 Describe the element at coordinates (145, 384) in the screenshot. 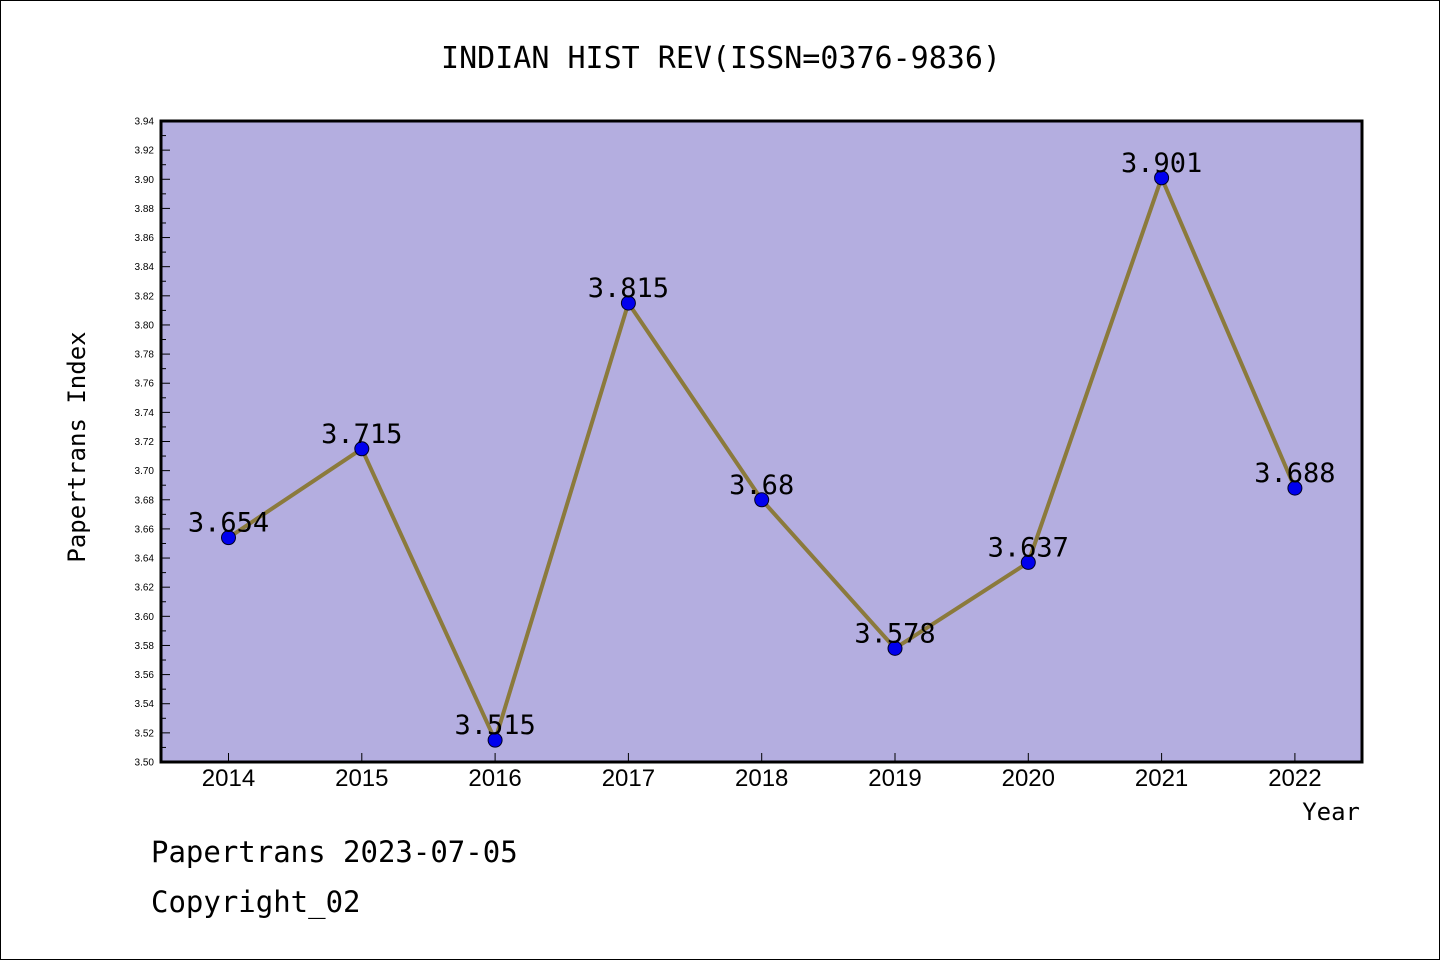

I see `y-tick-label: 3.76` at that location.